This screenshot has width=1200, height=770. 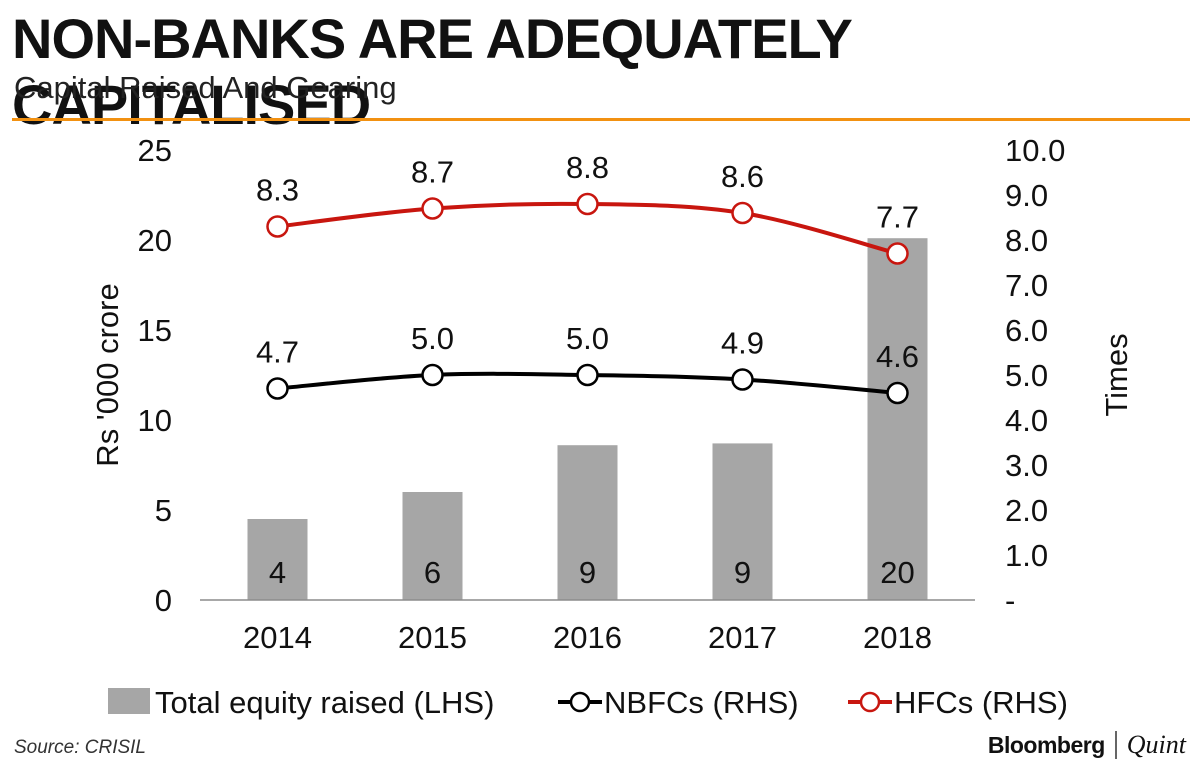 What do you see at coordinates (1026, 240) in the screenshot?
I see `right-tick-label: 8.0` at bounding box center [1026, 240].